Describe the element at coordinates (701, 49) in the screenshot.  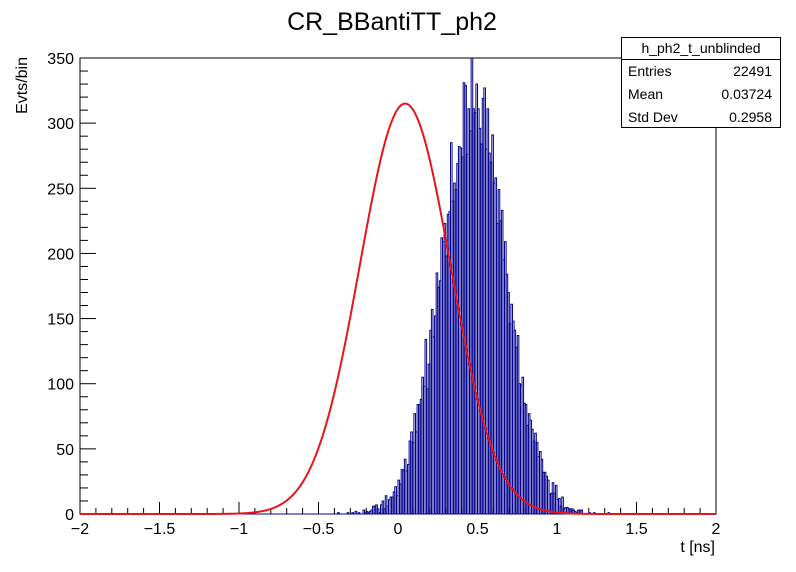
I see `stats-histogram-name: h_ph2_t_unblinded` at that location.